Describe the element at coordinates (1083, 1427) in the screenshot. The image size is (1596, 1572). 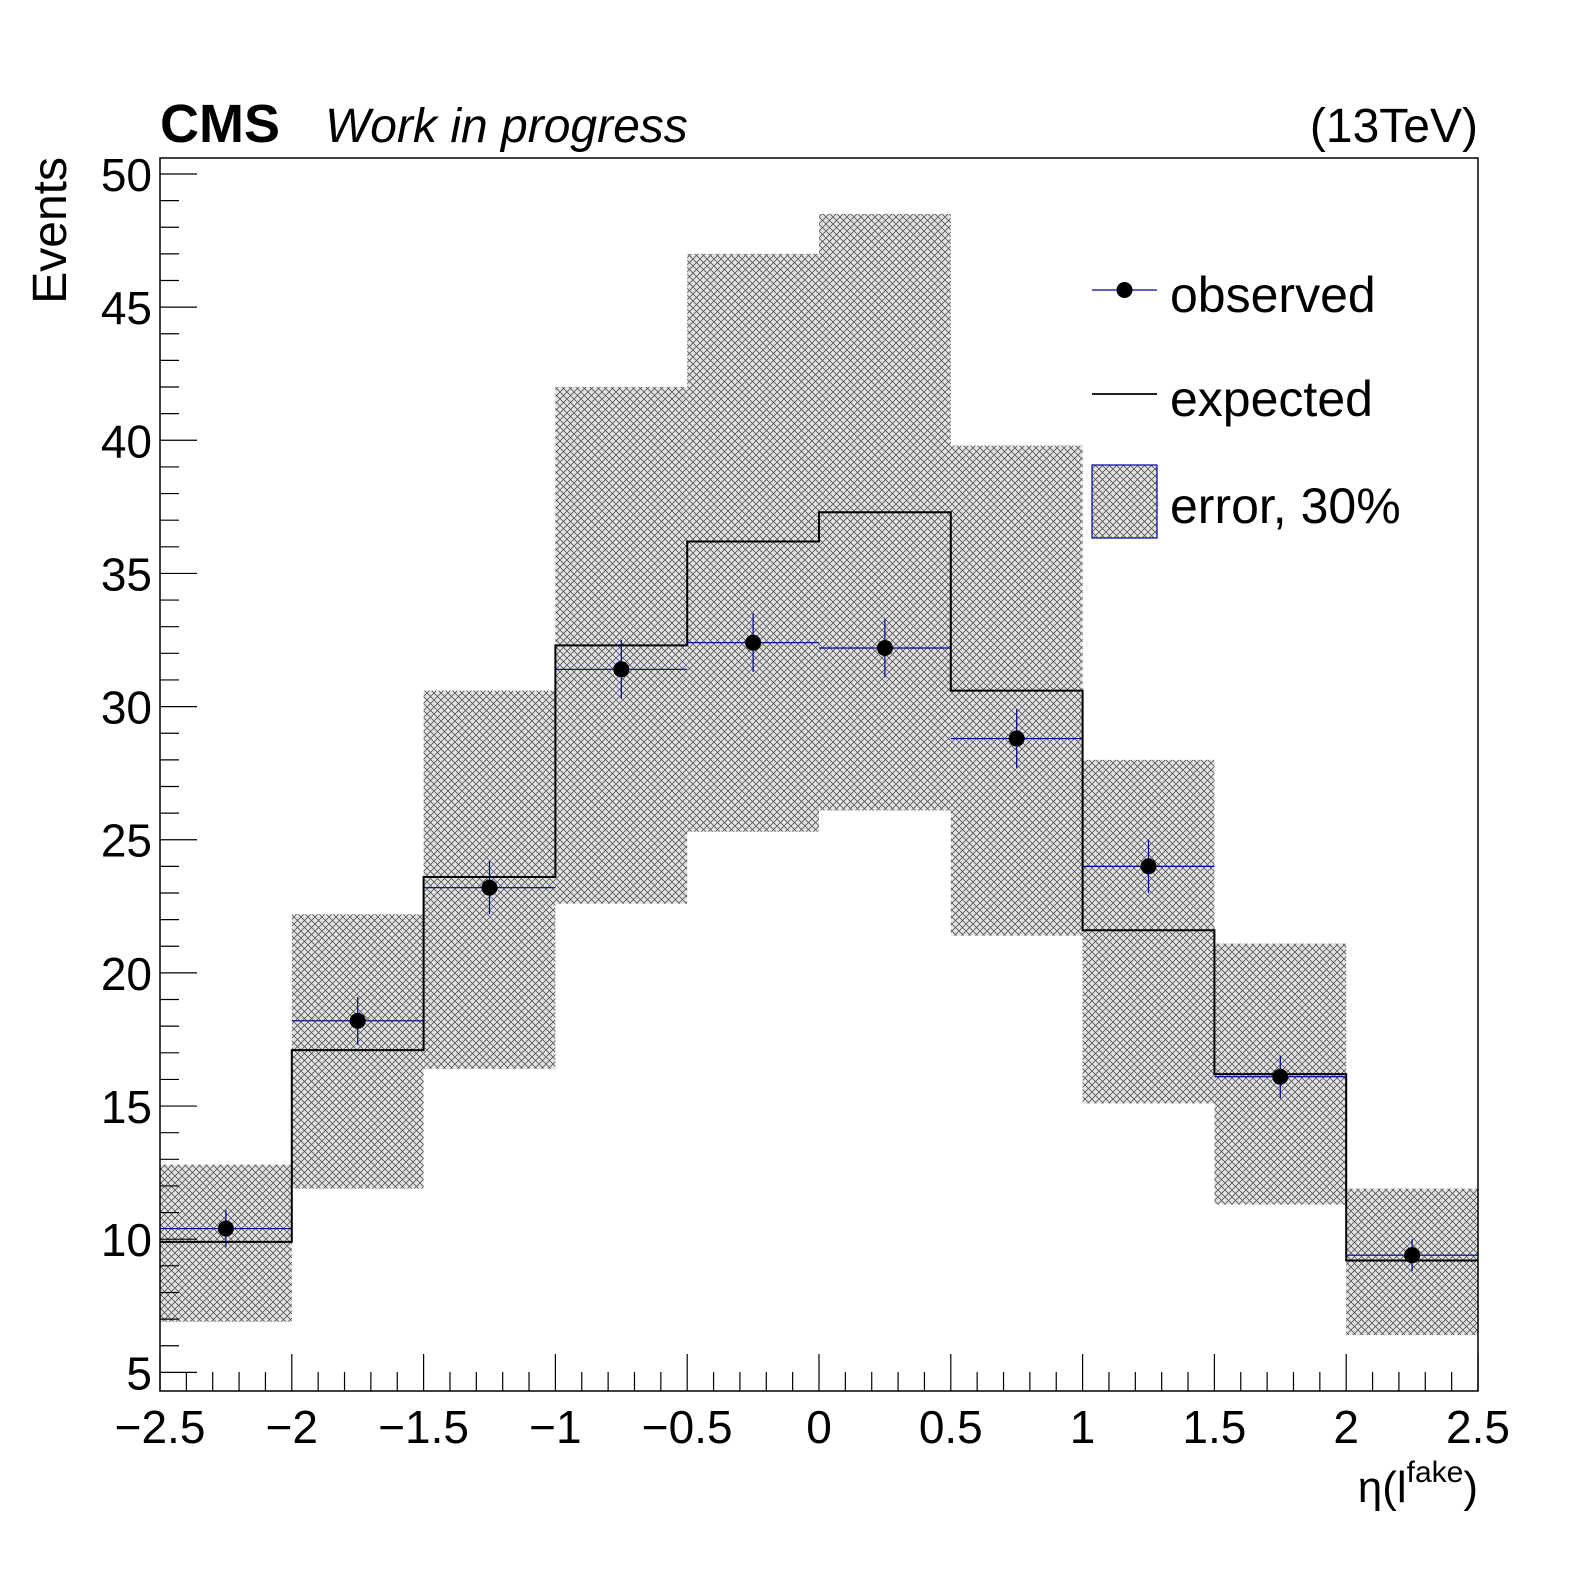
I see `x-tick-label: 1` at that location.